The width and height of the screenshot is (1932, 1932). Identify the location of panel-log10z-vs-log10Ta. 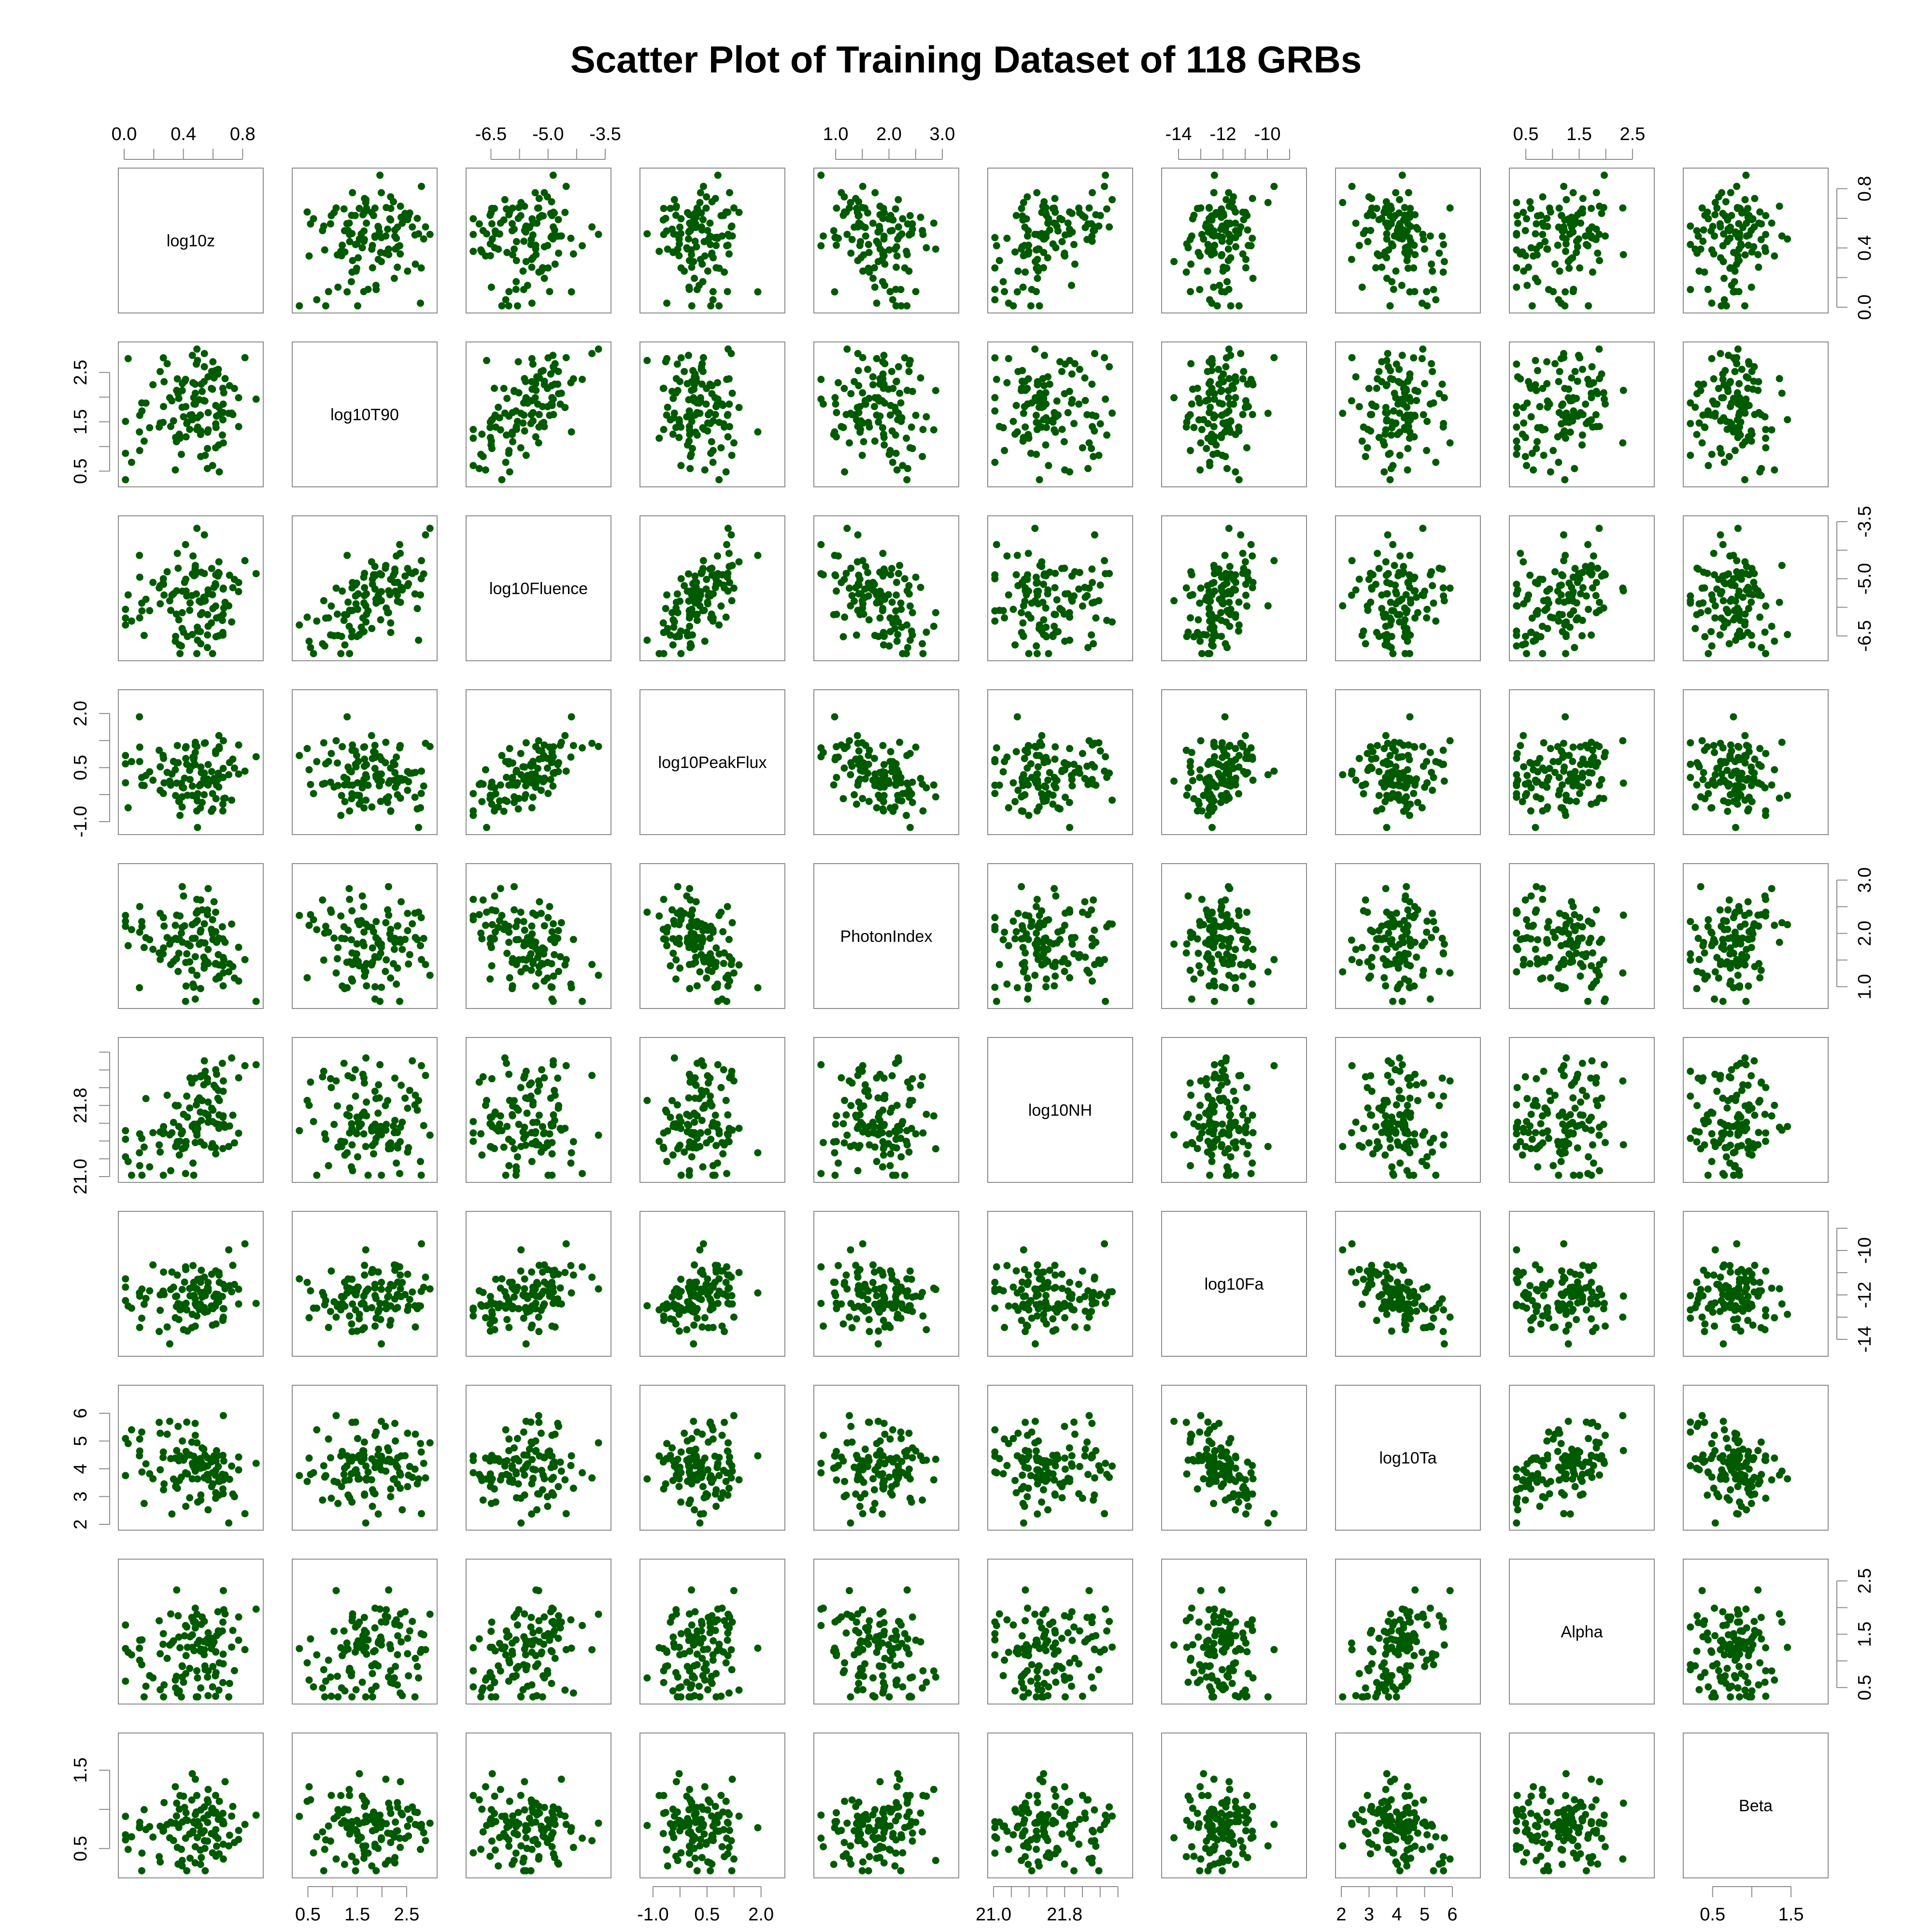
(1408, 240).